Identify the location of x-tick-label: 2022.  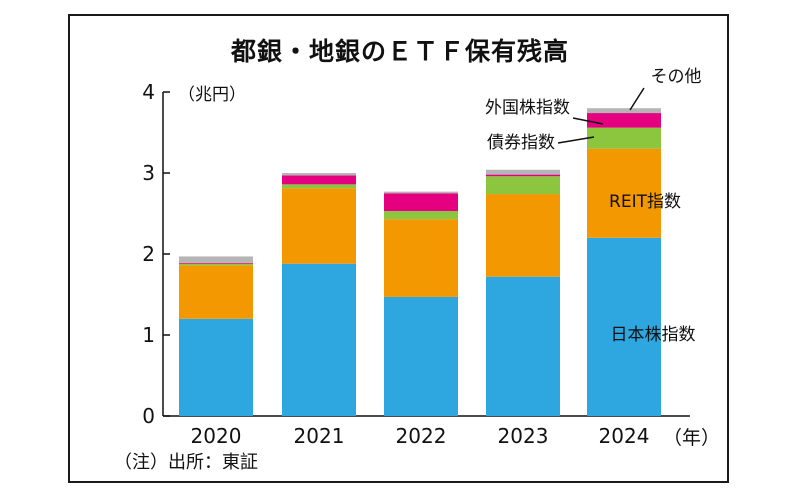
(421, 436).